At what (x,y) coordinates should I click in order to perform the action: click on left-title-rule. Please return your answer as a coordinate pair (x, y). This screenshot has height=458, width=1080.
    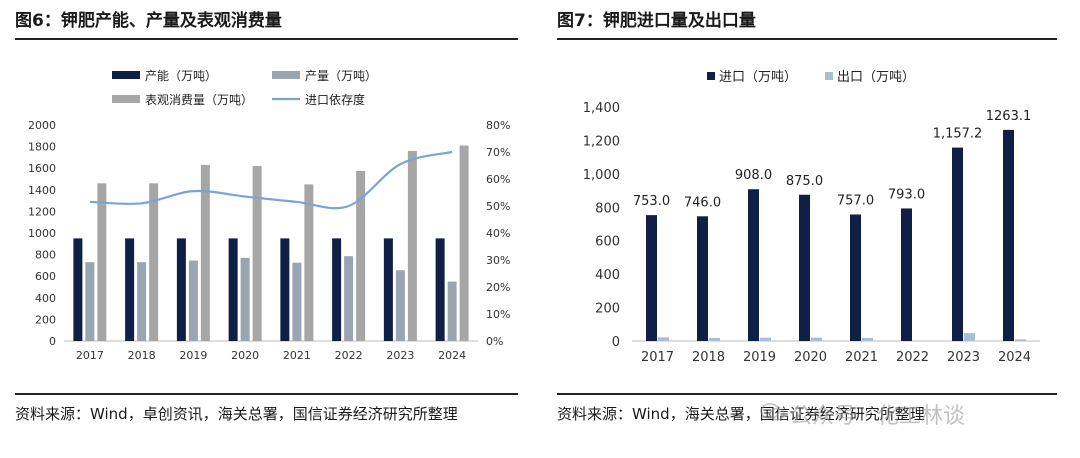
    Looking at the image, I should click on (266, 39).